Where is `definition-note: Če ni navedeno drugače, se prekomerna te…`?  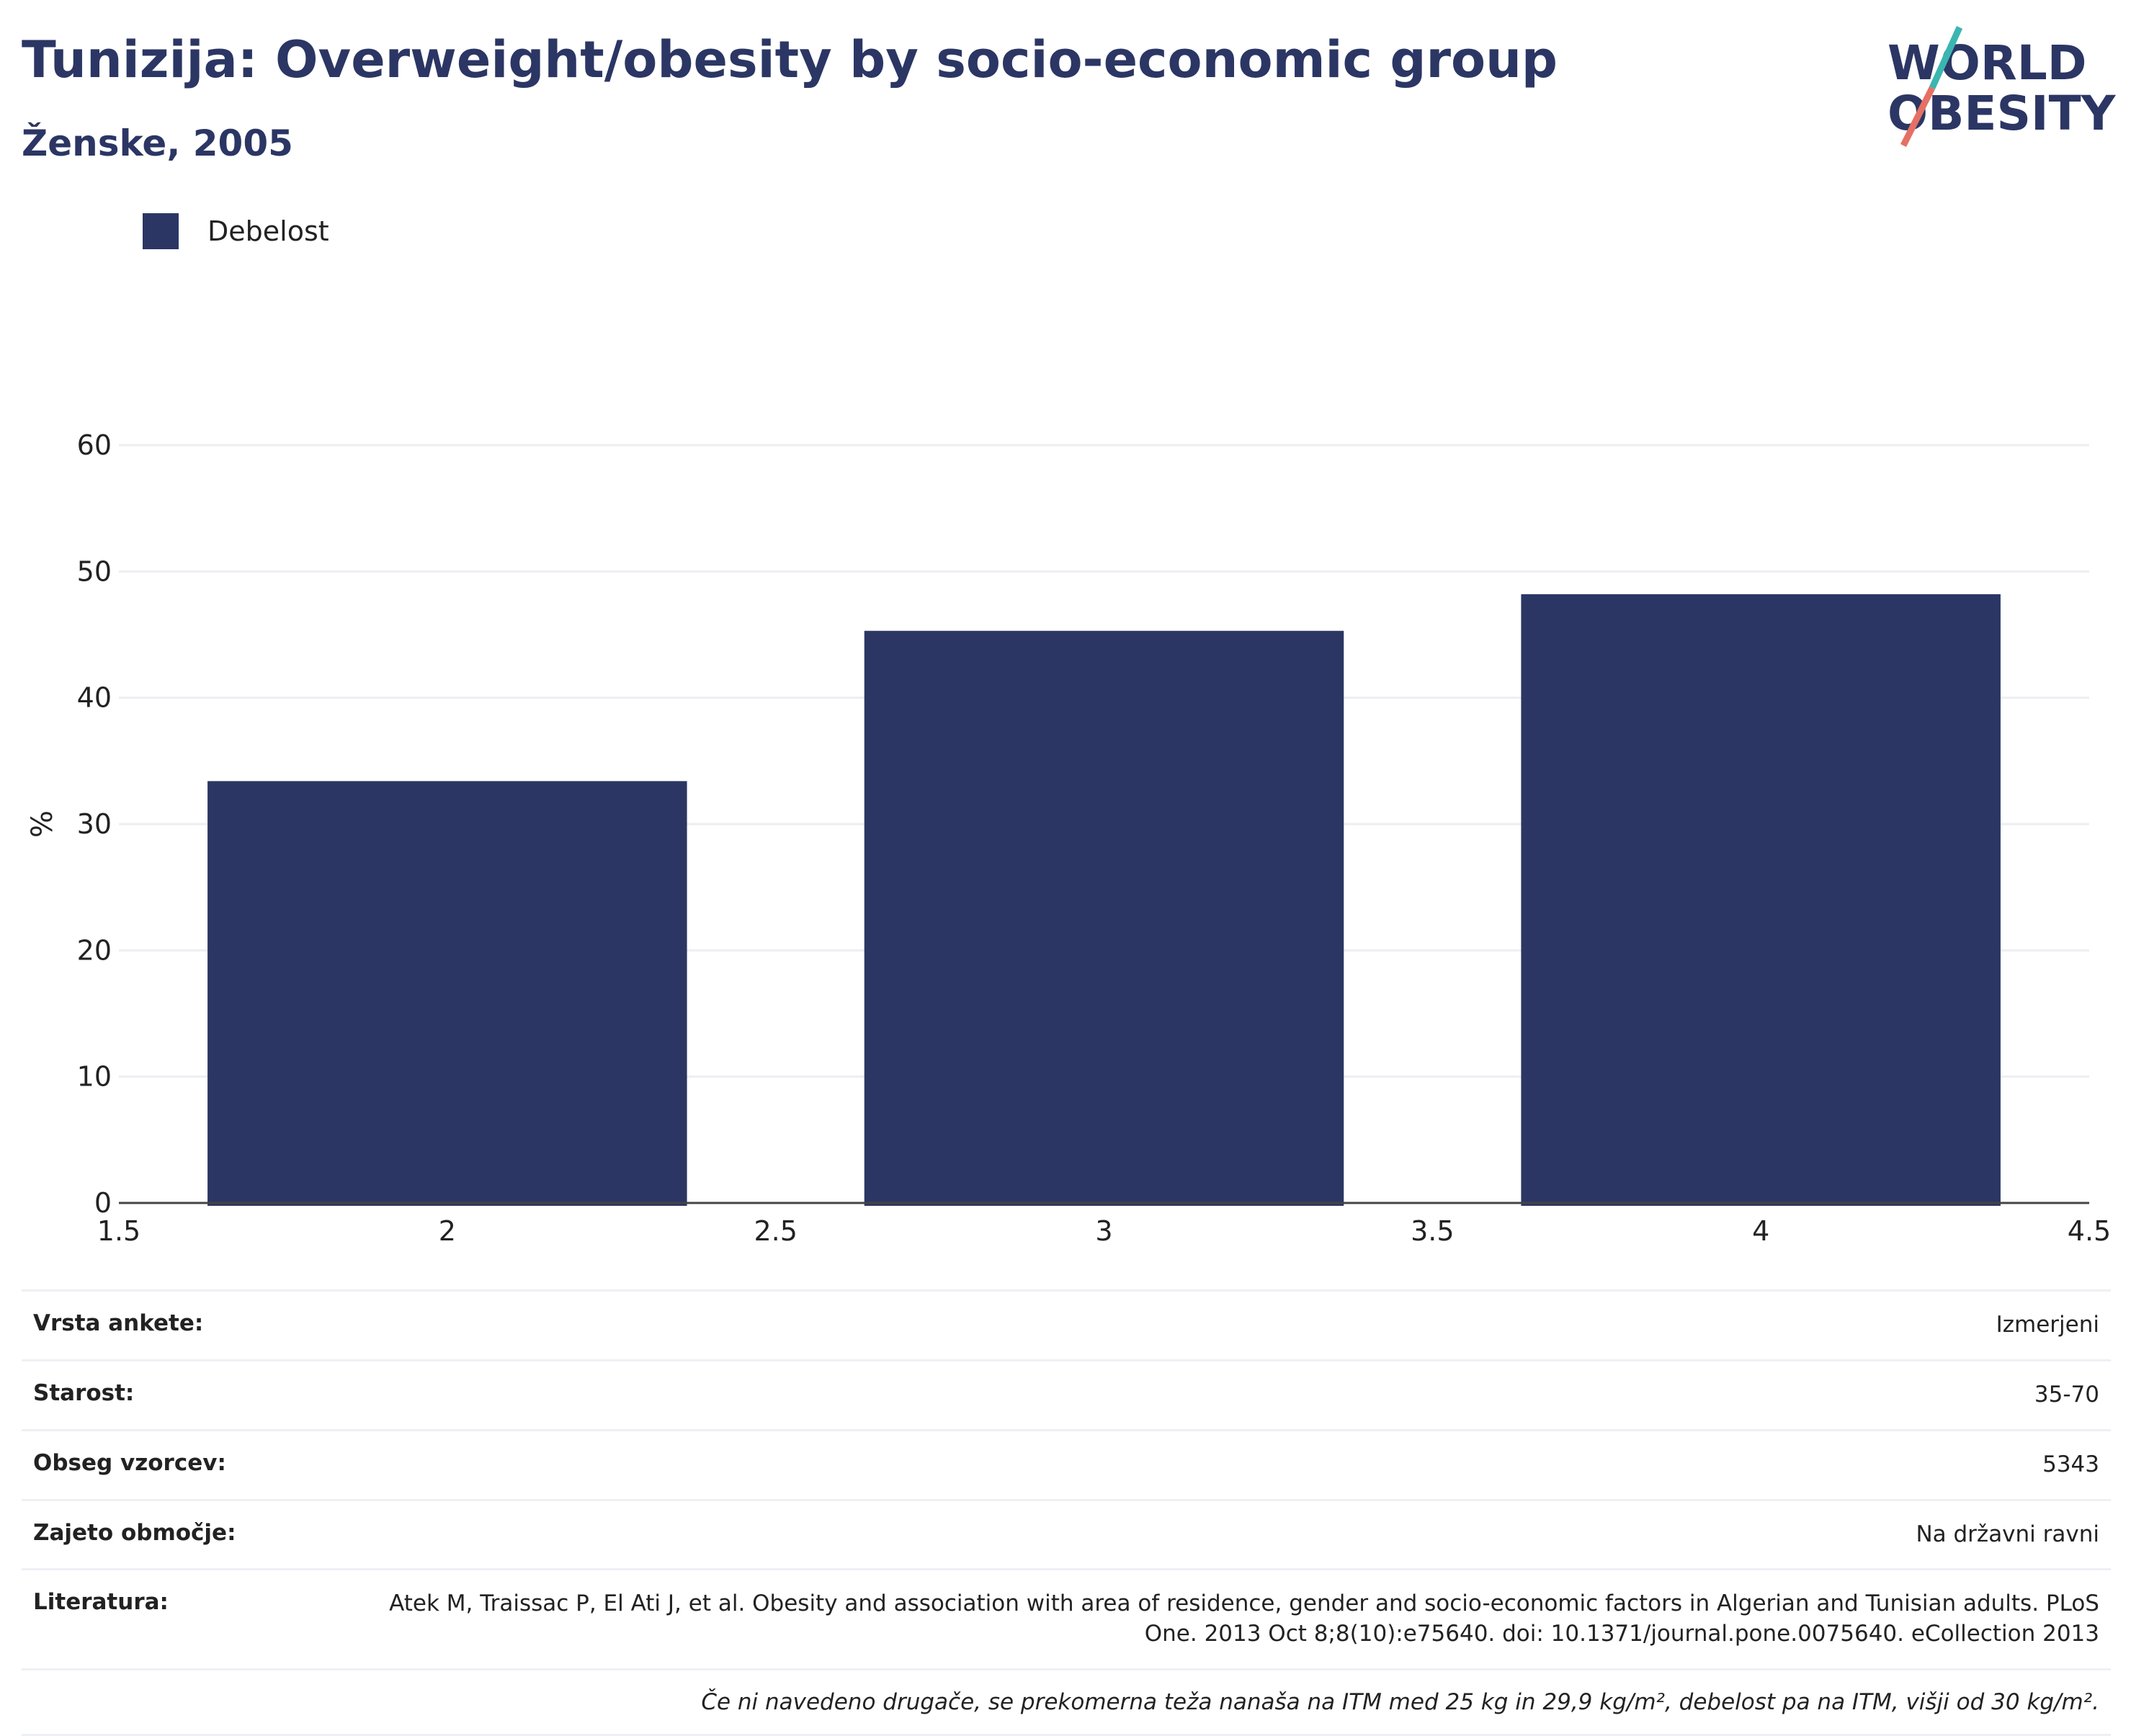 definition-note: Če ni navedeno drugače, se prekomerna te… is located at coordinates (1067, 1702).